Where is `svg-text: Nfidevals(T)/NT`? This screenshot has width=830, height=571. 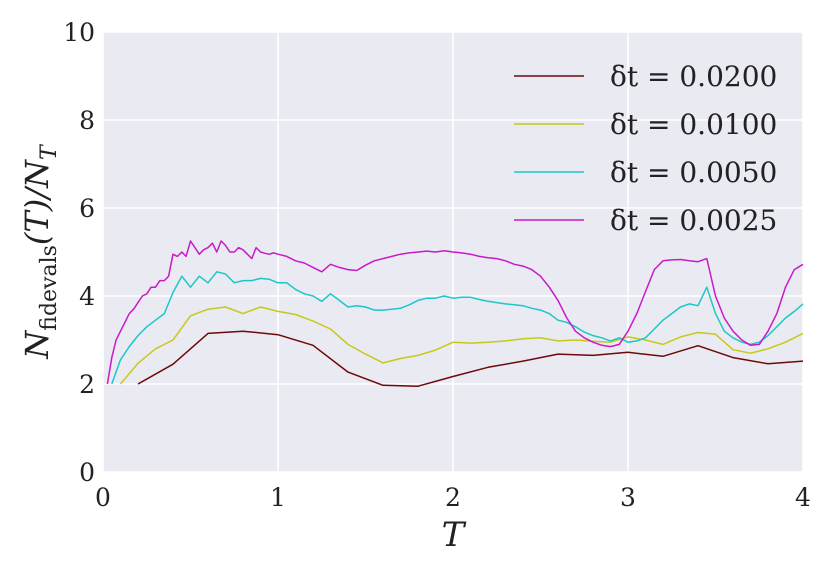
svg-text: Nfidevals(T)/NT is located at coordinates (40, 251).